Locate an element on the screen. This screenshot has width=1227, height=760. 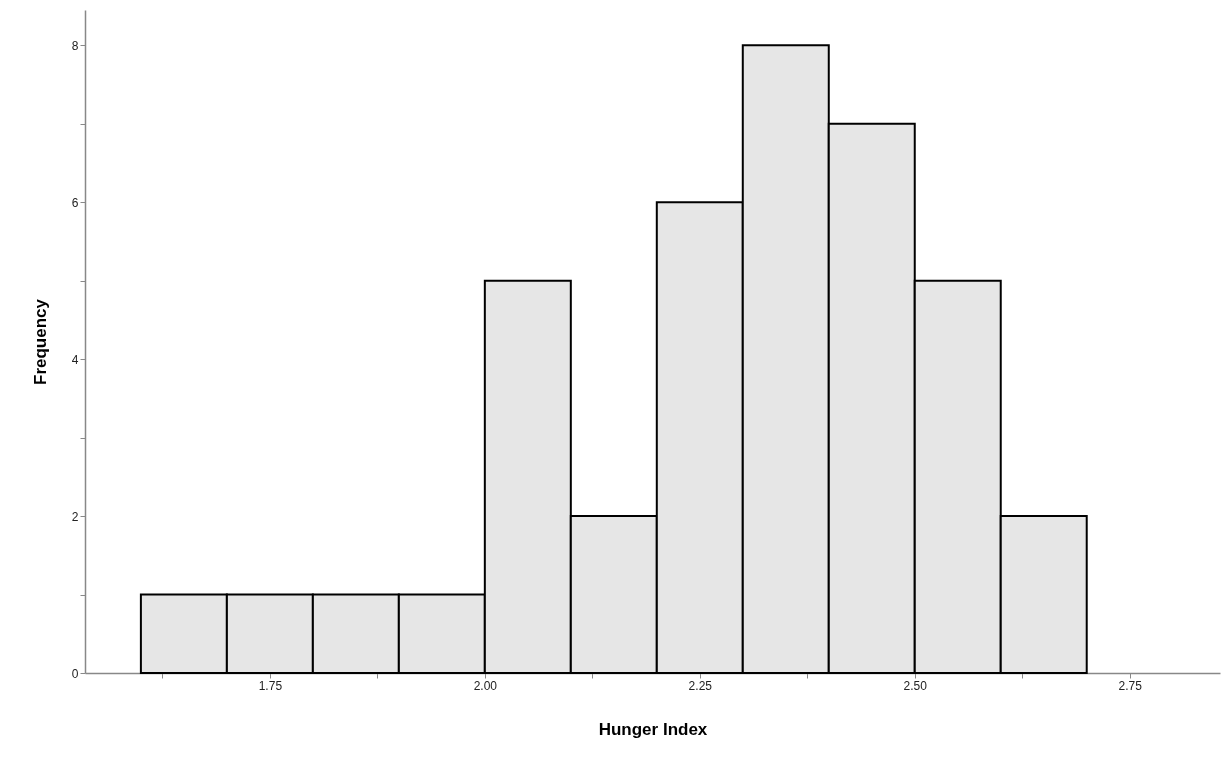
y-axis-title: Frequency is located at coordinates (40, 341).